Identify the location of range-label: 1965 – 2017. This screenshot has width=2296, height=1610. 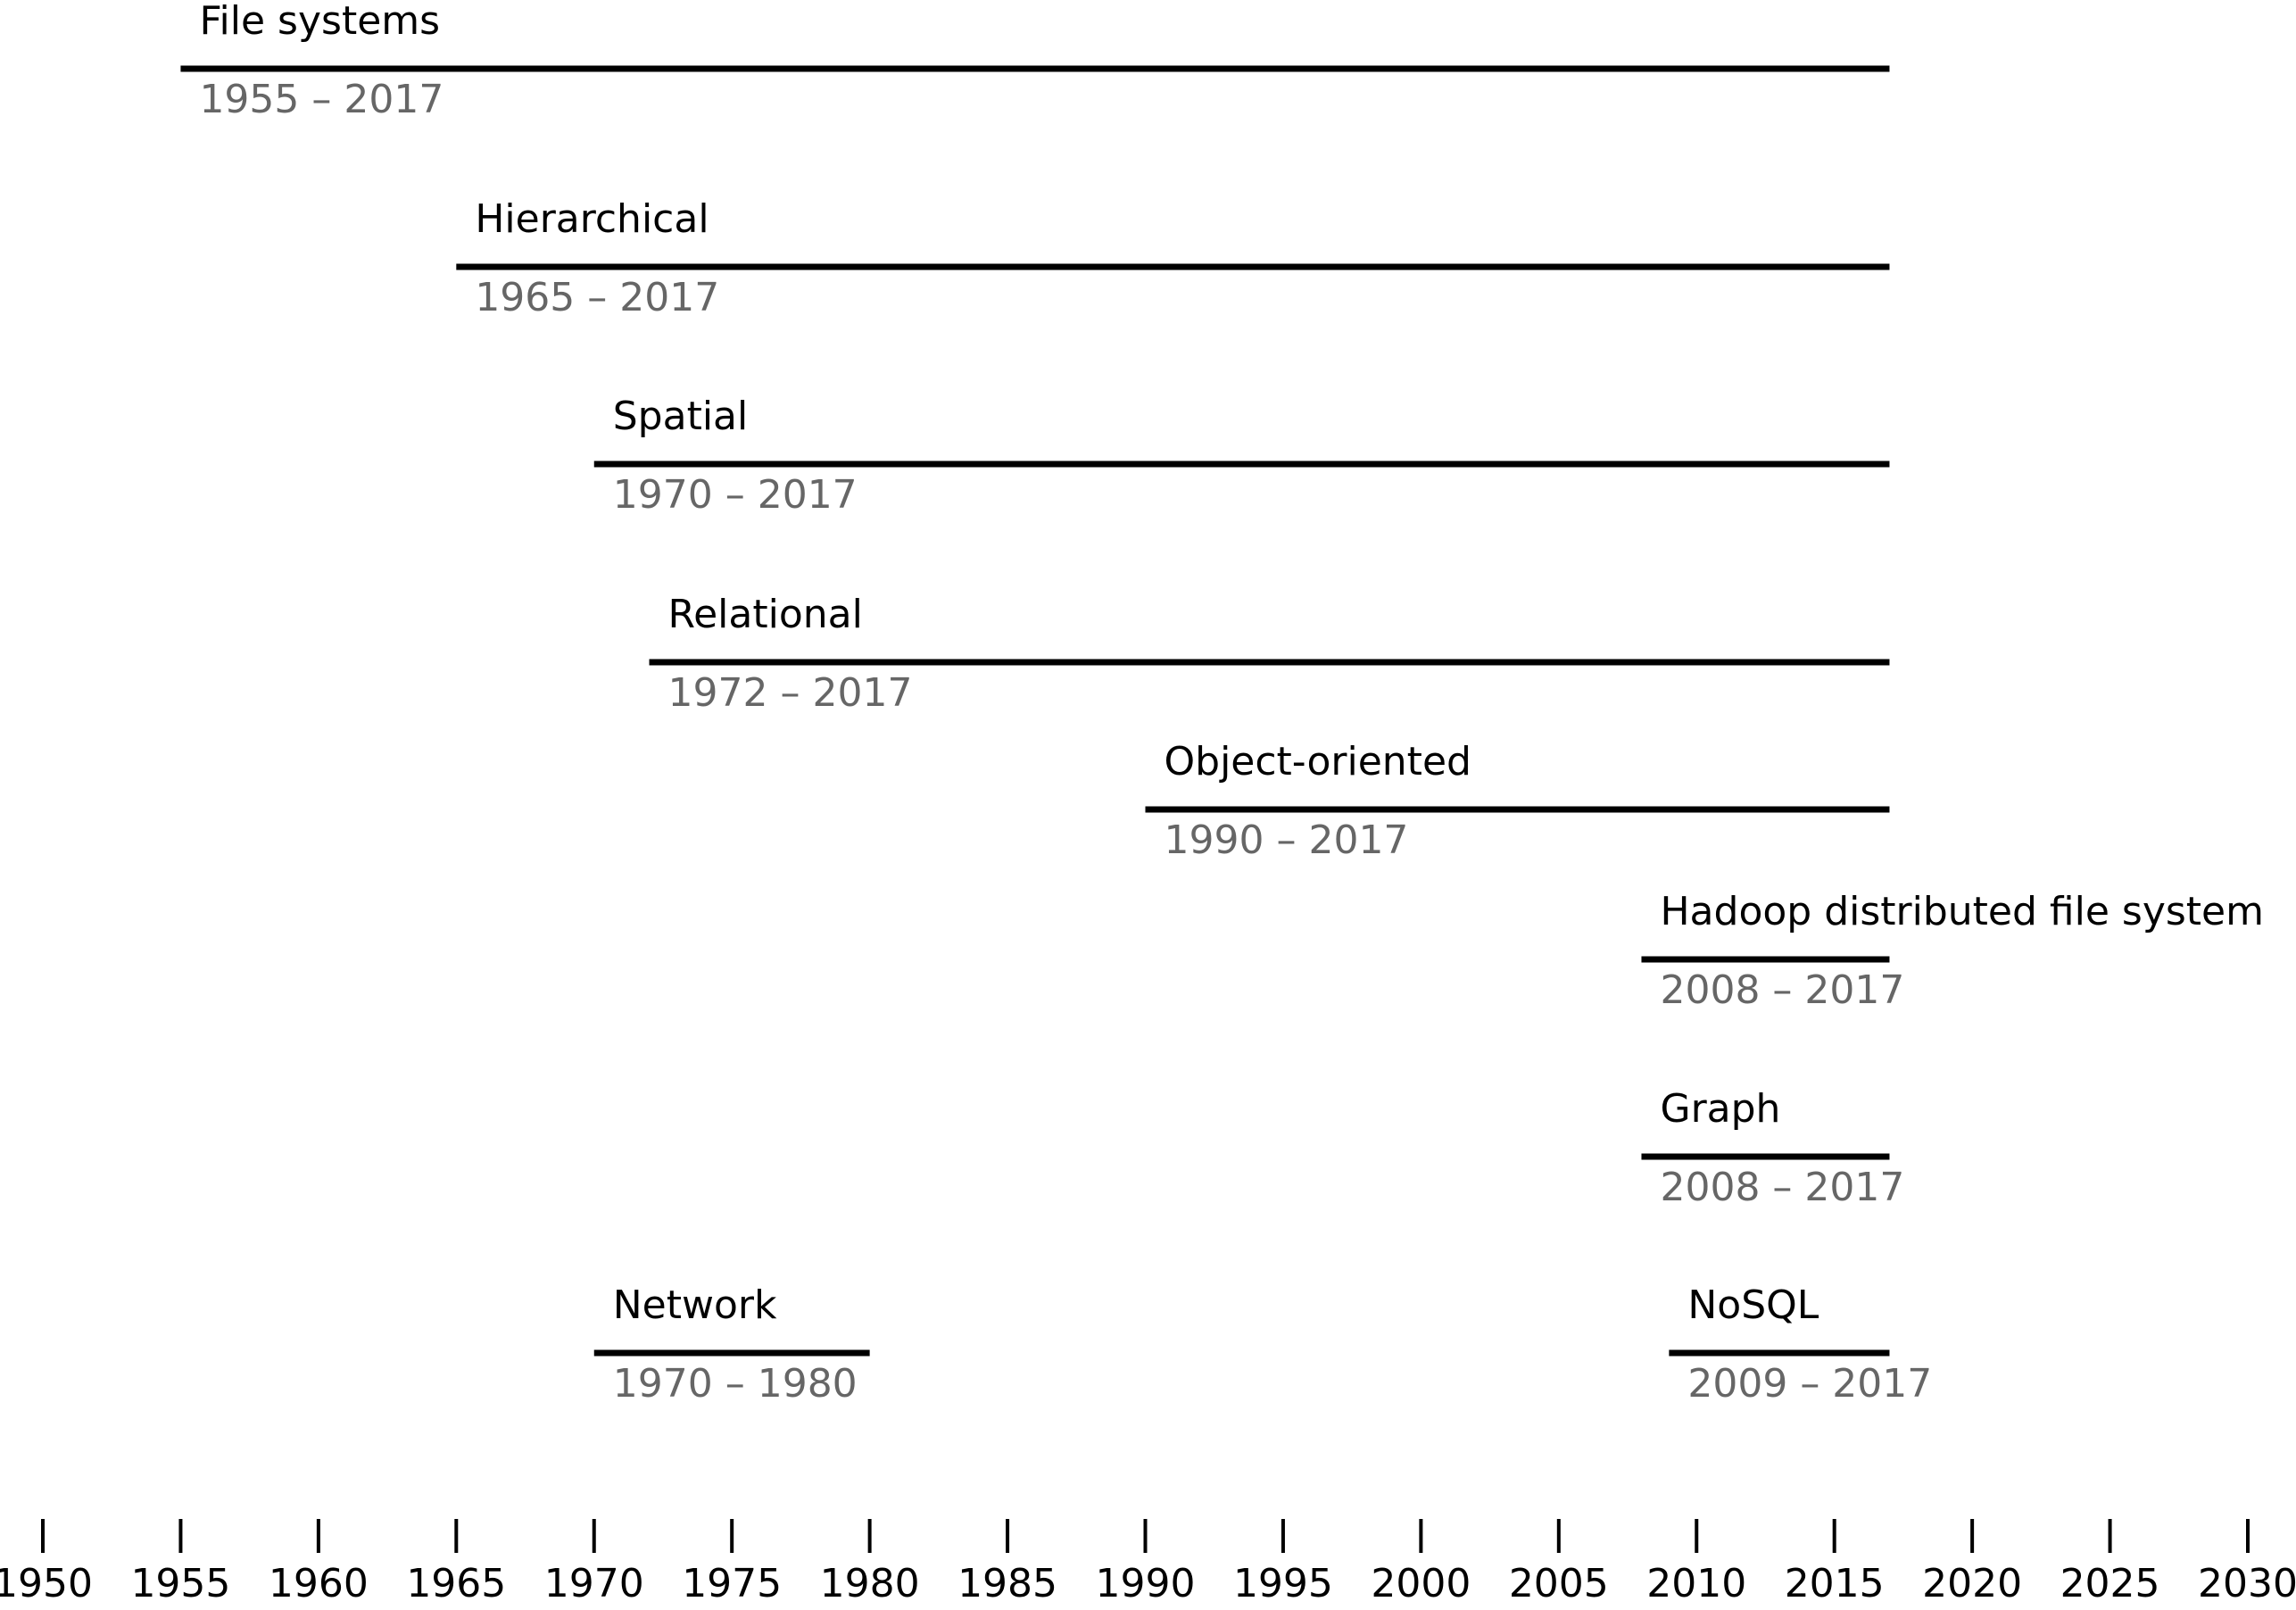
(597, 297).